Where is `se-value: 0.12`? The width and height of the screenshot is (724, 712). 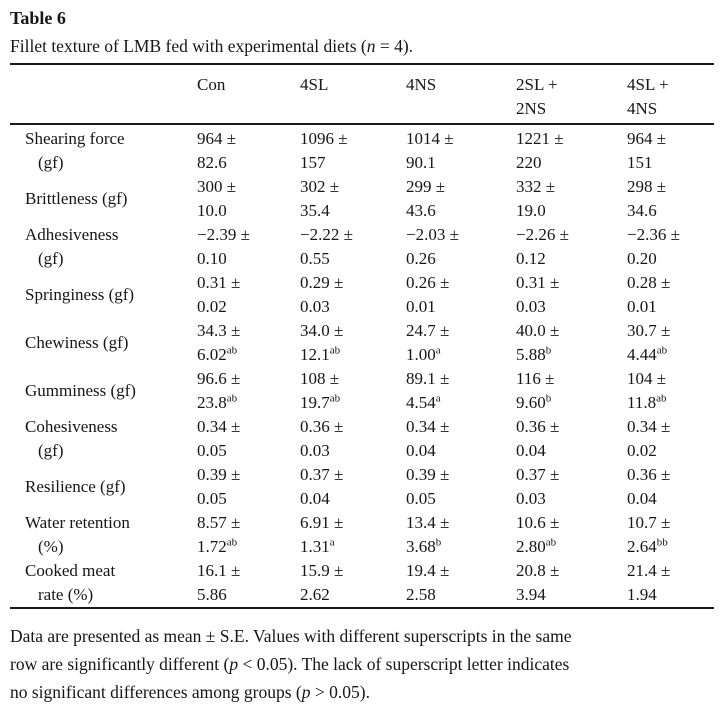
se-value: 0.12 is located at coordinates (571, 259).